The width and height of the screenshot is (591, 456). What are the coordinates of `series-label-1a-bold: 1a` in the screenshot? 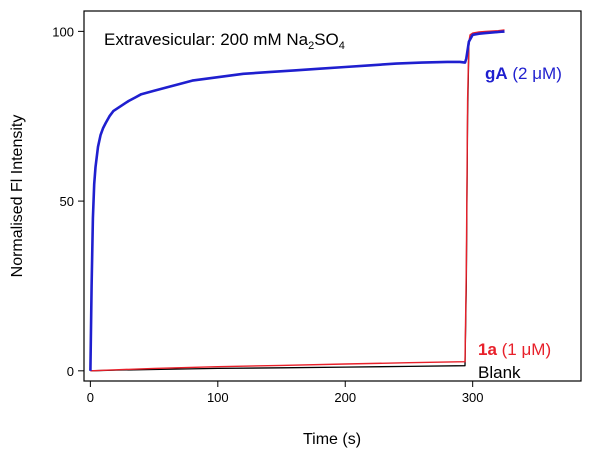 It's located at (487, 349).